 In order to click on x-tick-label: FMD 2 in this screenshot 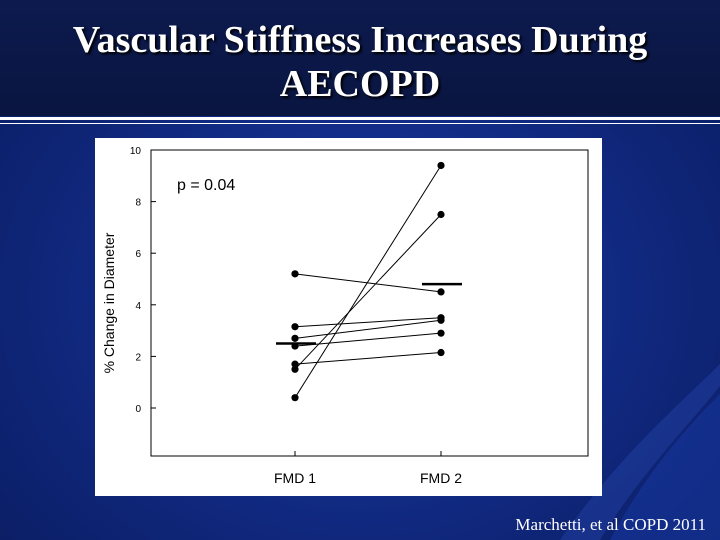, I will do `click(441, 478)`.